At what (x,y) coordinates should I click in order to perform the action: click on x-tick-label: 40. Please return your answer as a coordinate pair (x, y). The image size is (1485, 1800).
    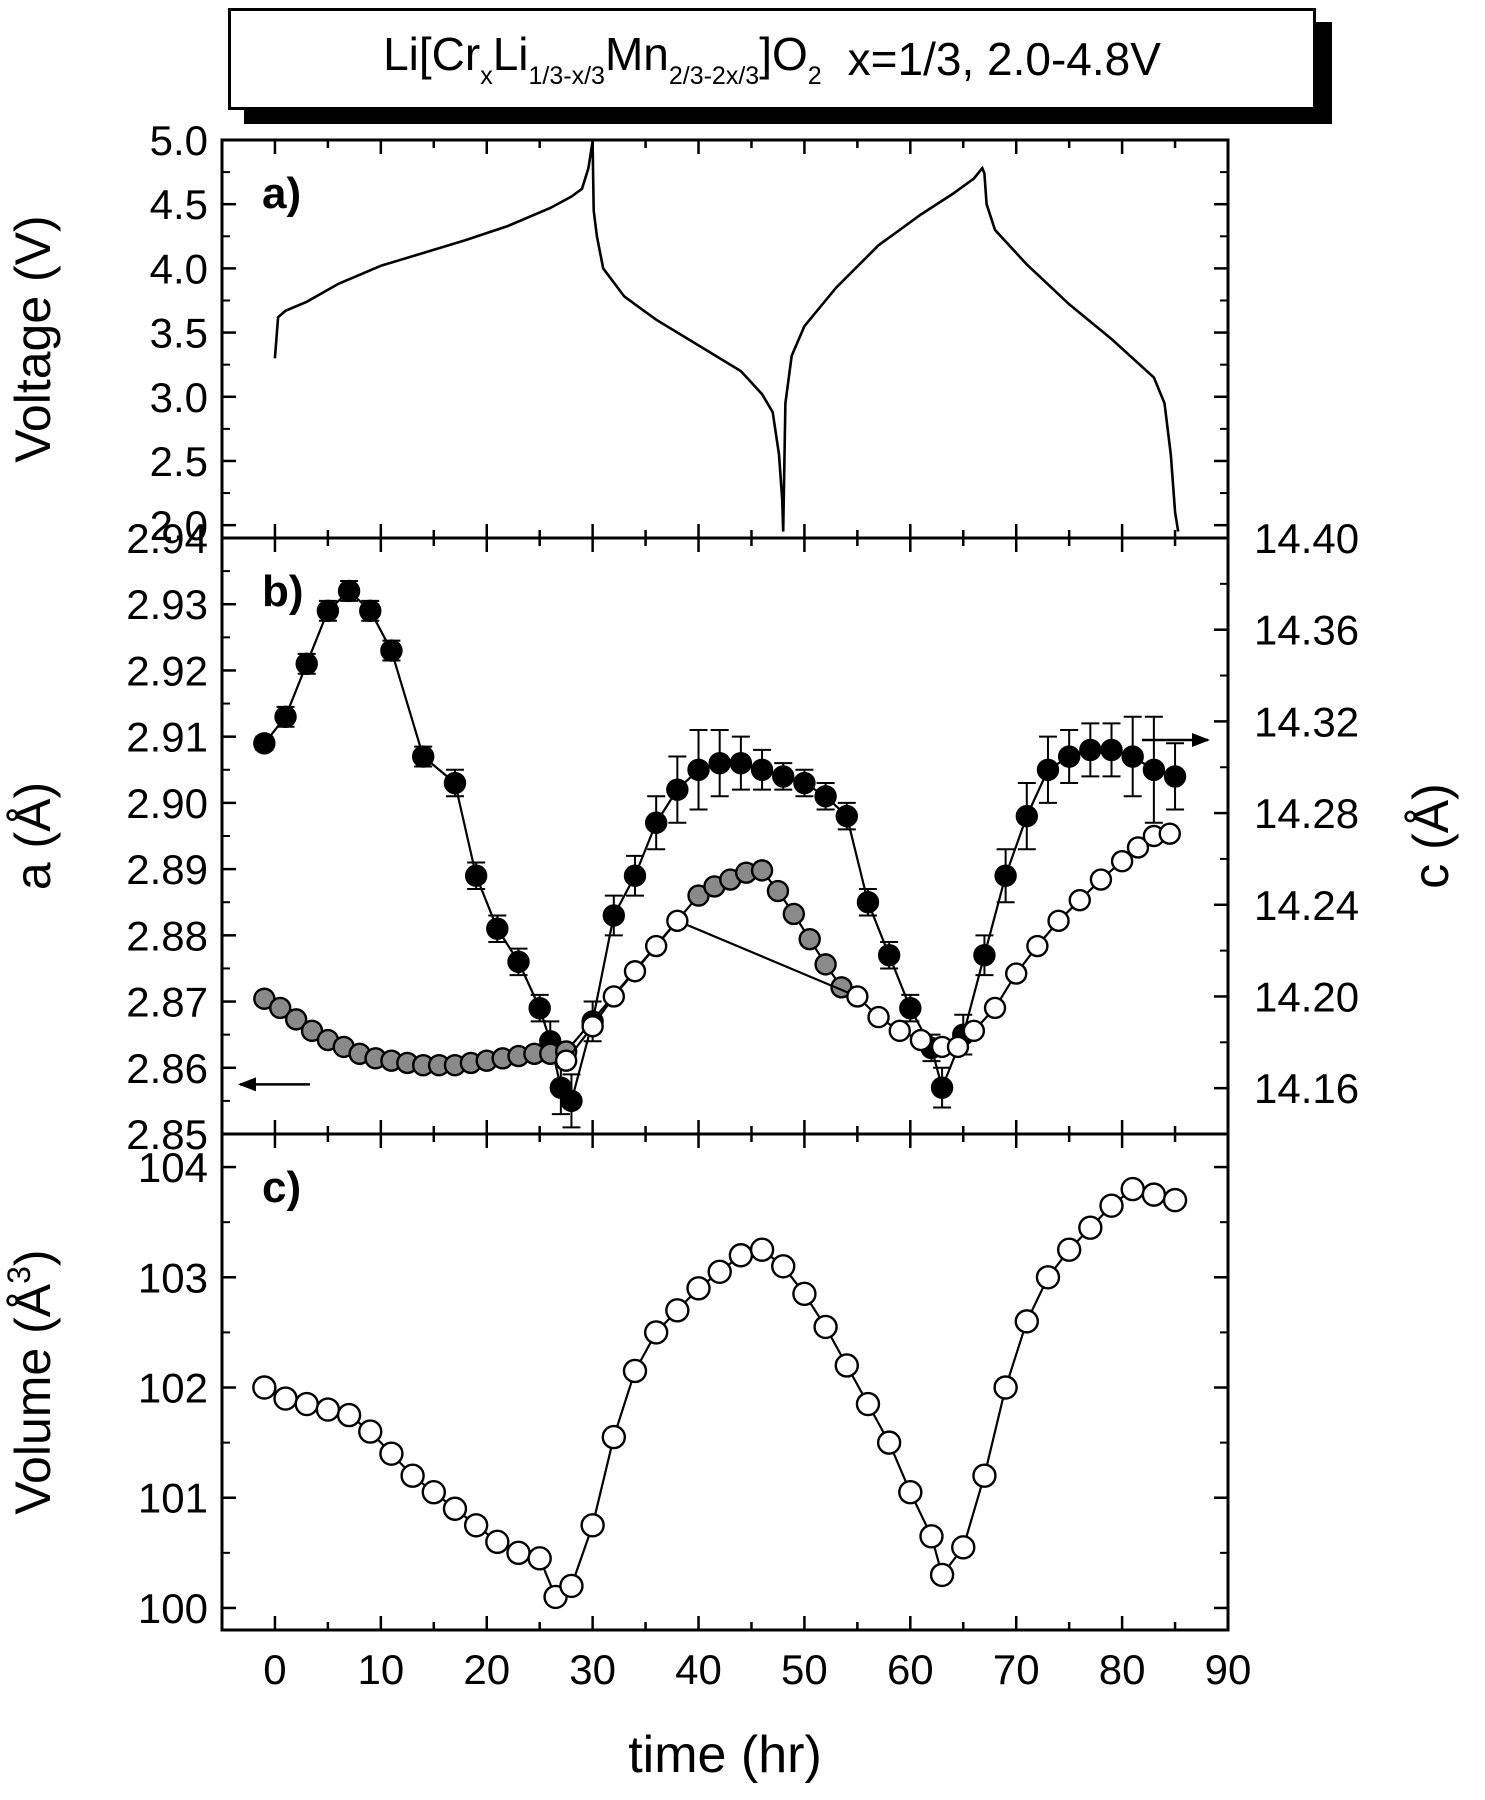
    Looking at the image, I should click on (698, 1669).